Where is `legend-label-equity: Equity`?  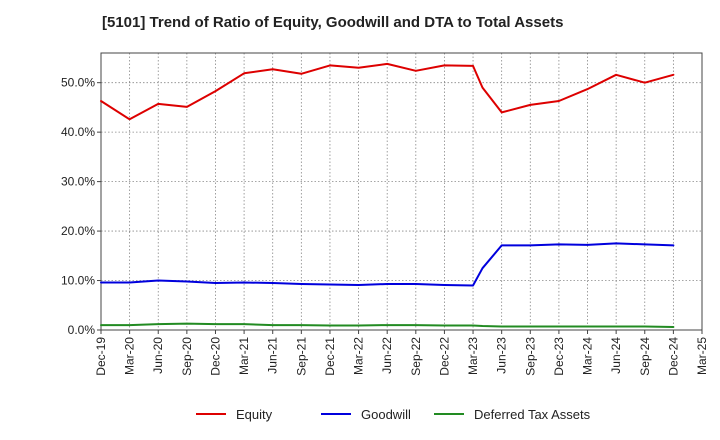 legend-label-equity: Equity is located at coordinates (254, 414).